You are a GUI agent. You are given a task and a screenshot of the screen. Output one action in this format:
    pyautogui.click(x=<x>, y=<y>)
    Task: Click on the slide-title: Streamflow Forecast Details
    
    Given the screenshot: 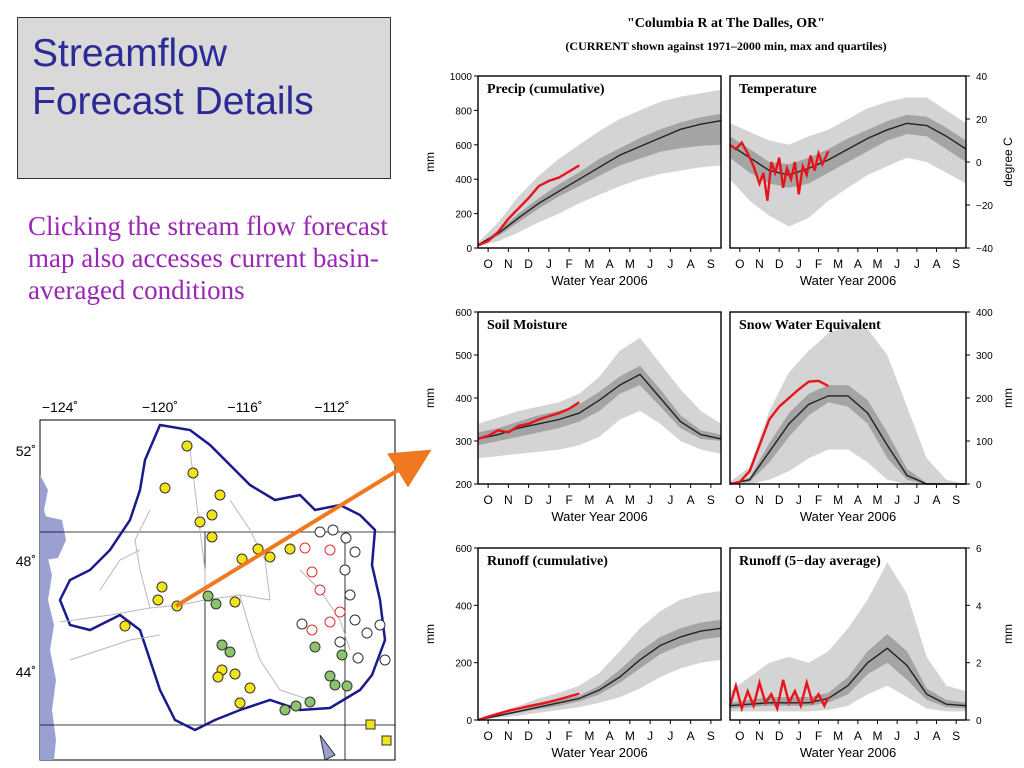 What is the action you would take?
    pyautogui.click(x=173, y=78)
    